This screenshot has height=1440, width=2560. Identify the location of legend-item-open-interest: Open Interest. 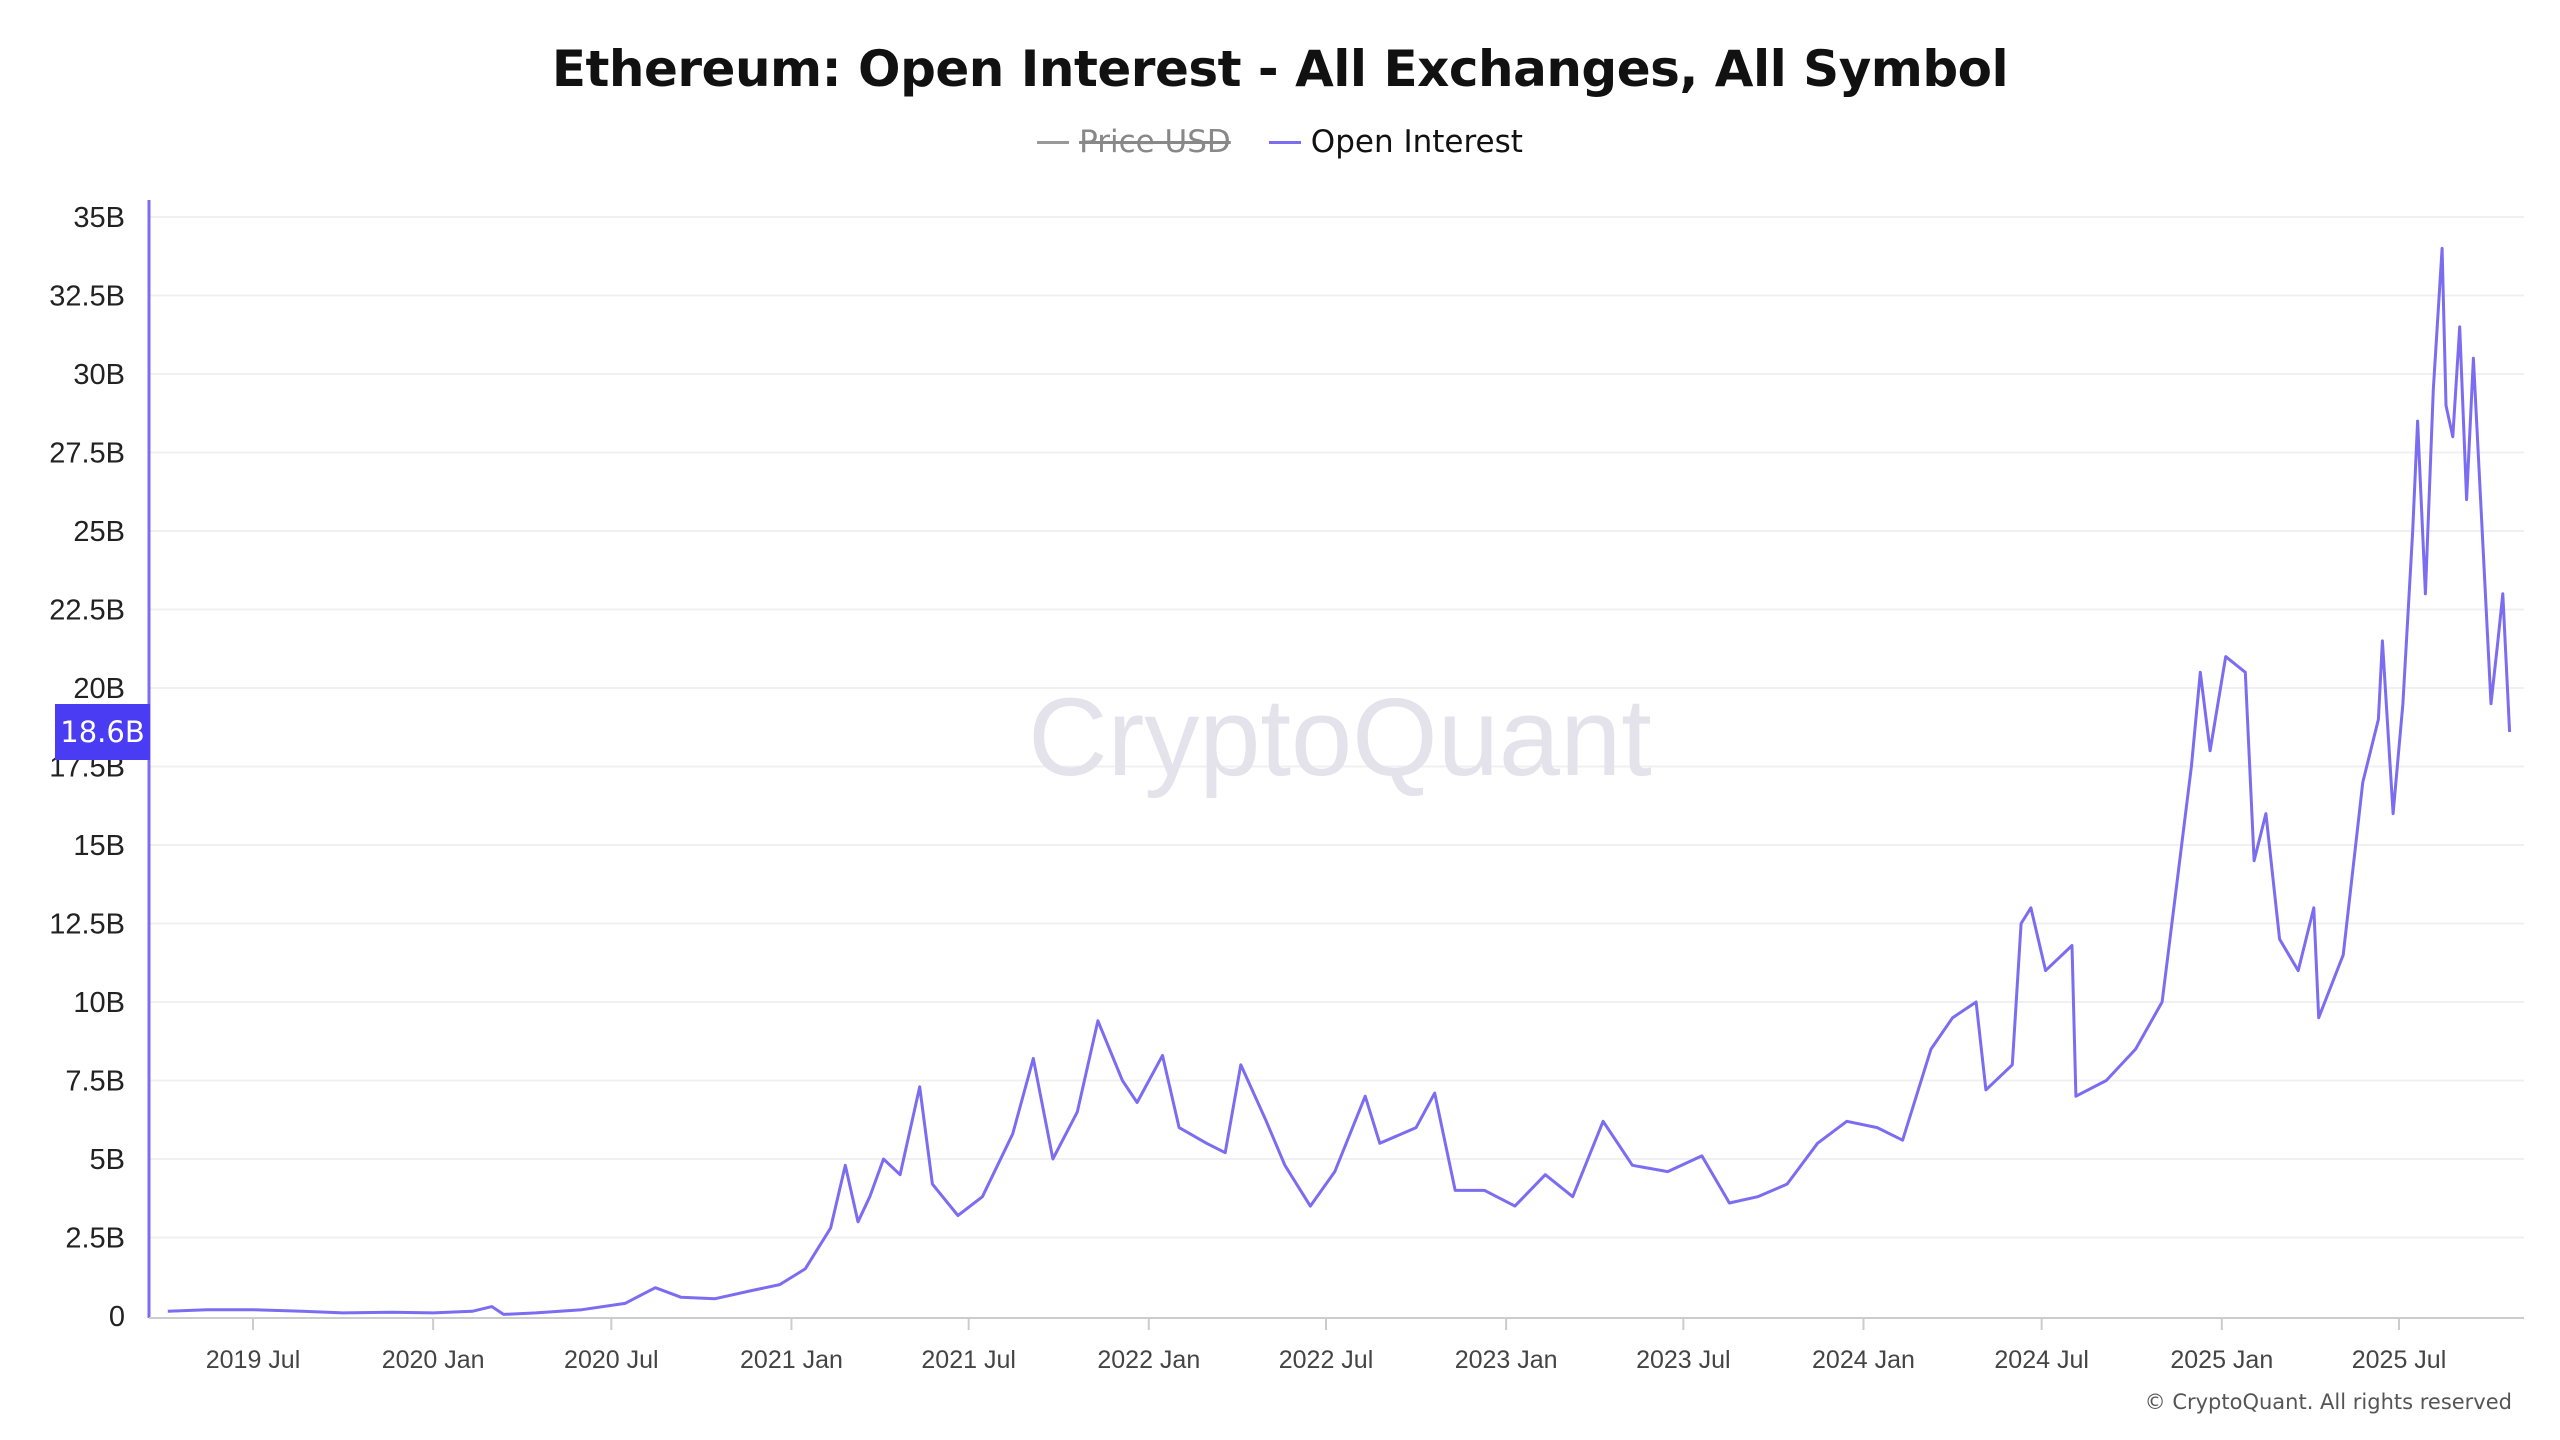
(1395, 142).